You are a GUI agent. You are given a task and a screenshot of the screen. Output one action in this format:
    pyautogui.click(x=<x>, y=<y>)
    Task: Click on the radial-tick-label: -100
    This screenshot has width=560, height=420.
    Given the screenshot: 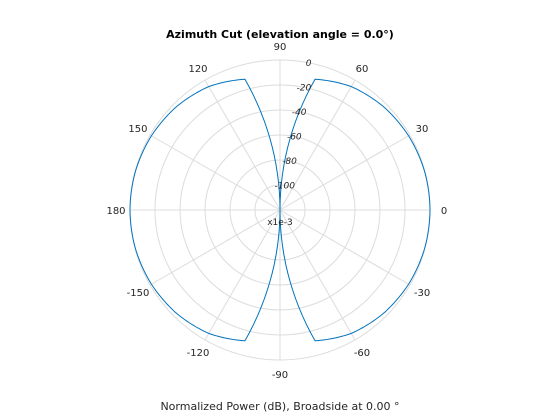 What is the action you would take?
    pyautogui.click(x=285, y=186)
    